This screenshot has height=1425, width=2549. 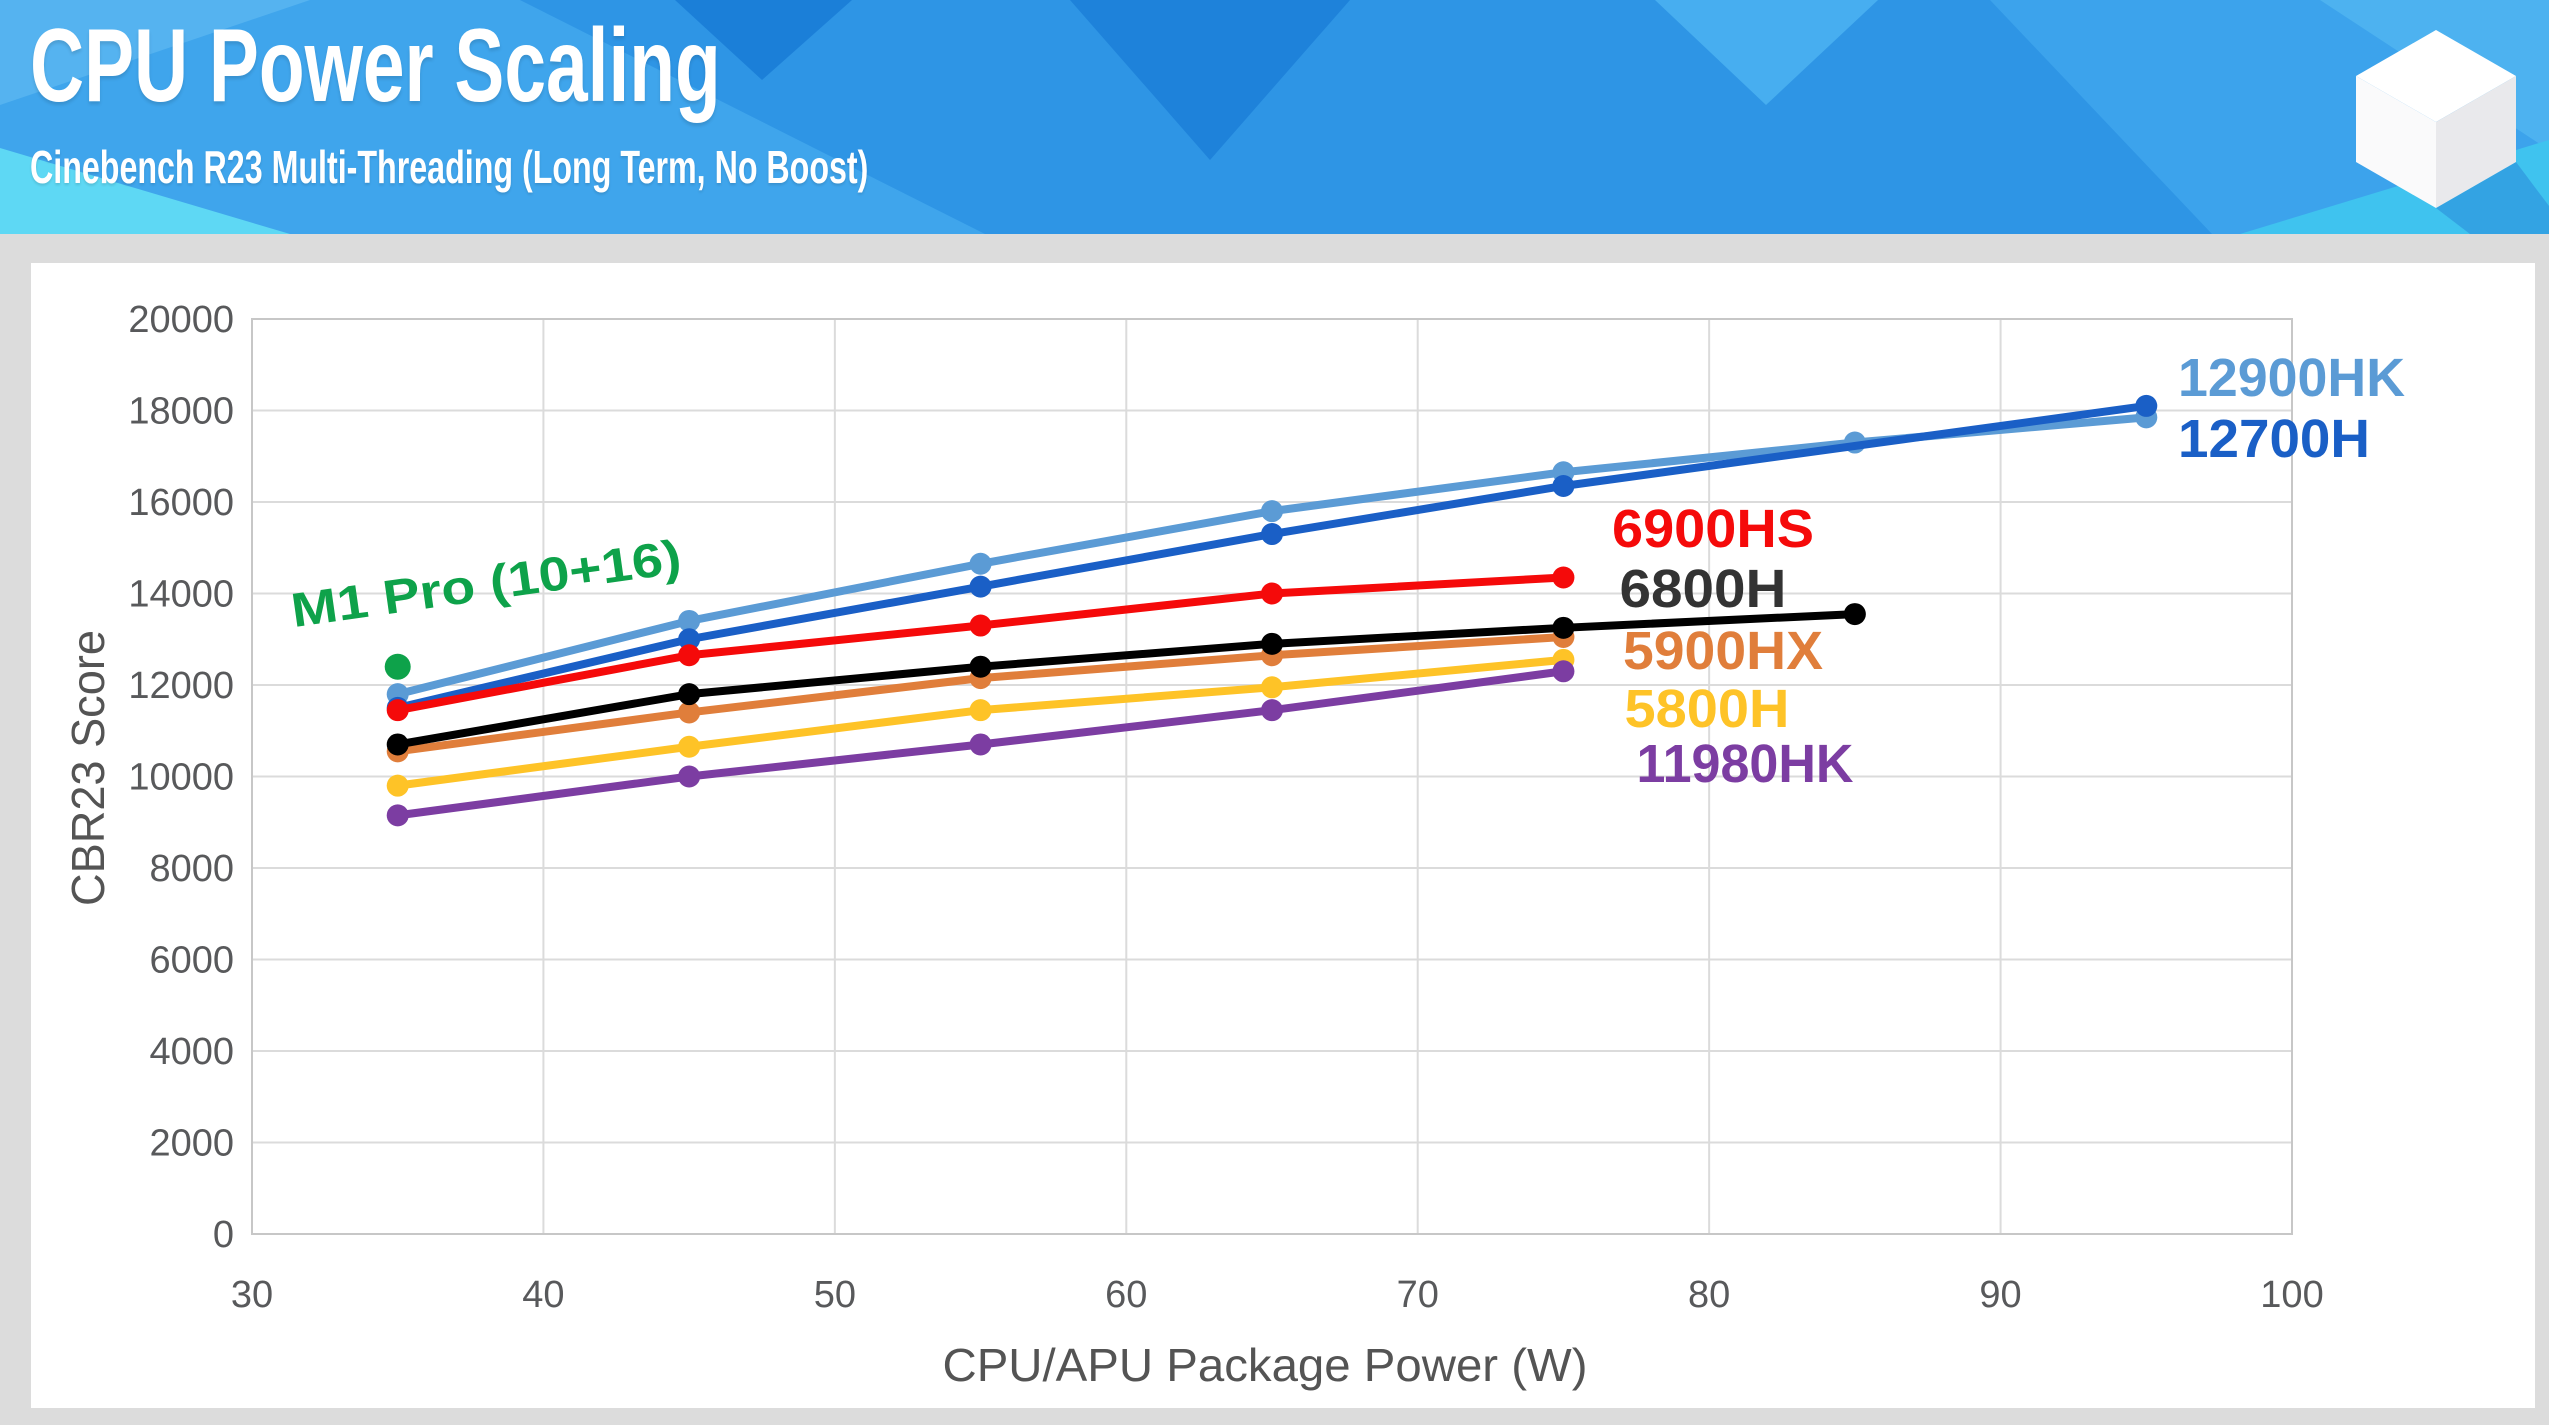 I want to click on data-point-12700h-75w, so click(x=1563, y=485).